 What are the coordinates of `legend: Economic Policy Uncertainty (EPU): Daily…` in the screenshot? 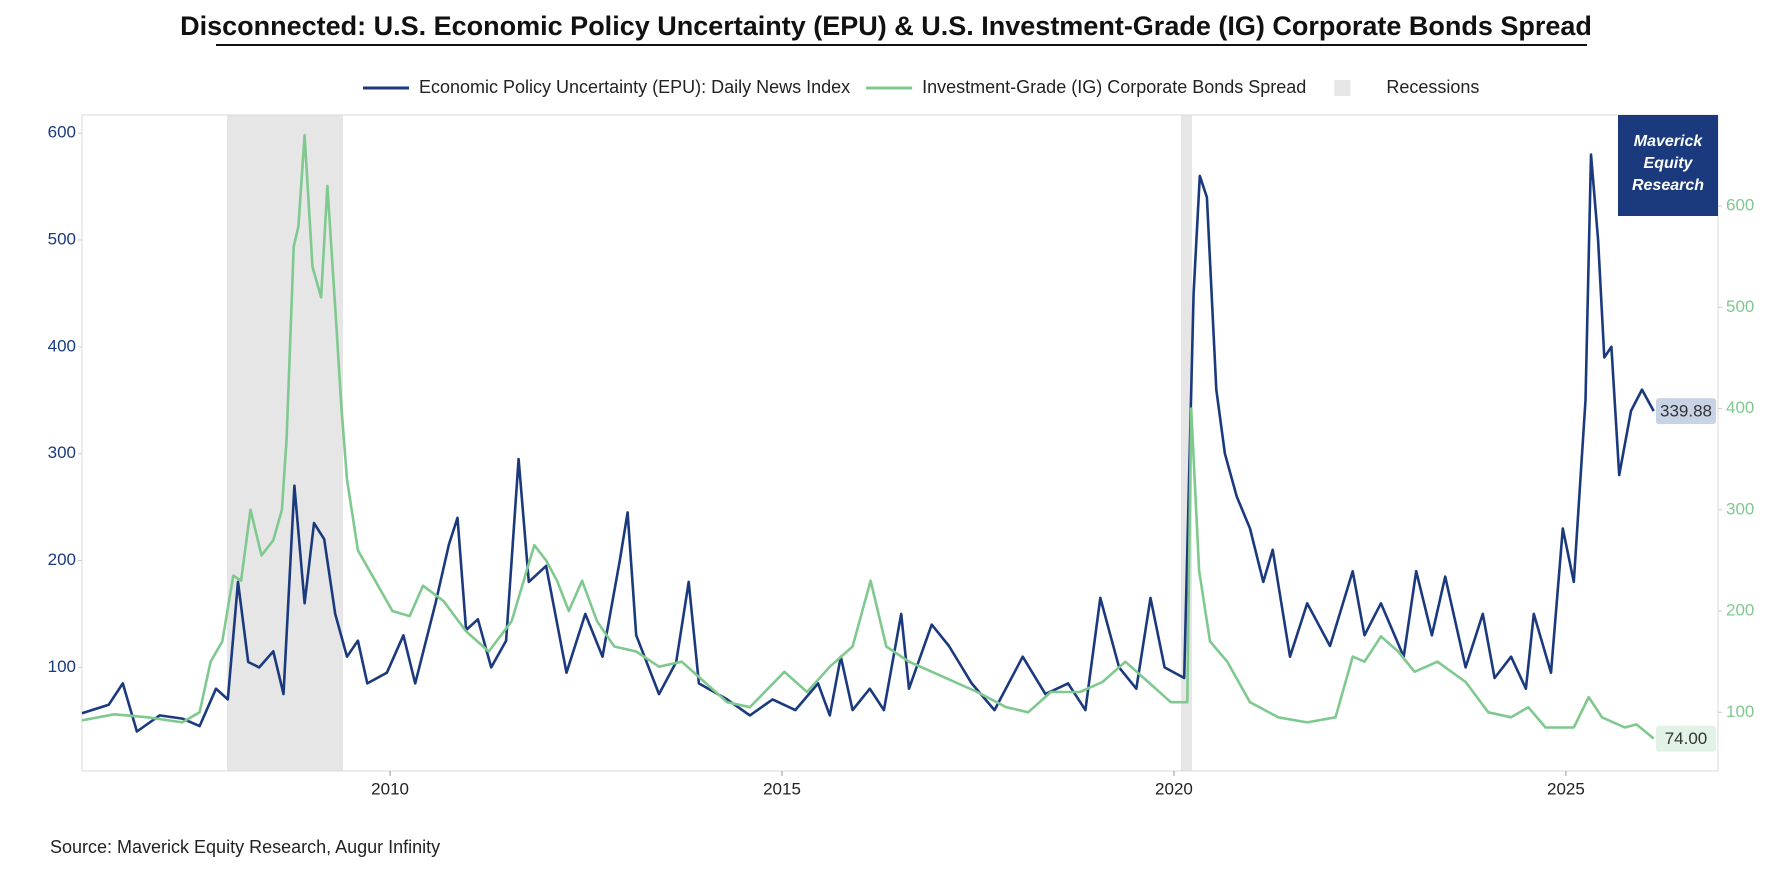 It's located at (921, 87).